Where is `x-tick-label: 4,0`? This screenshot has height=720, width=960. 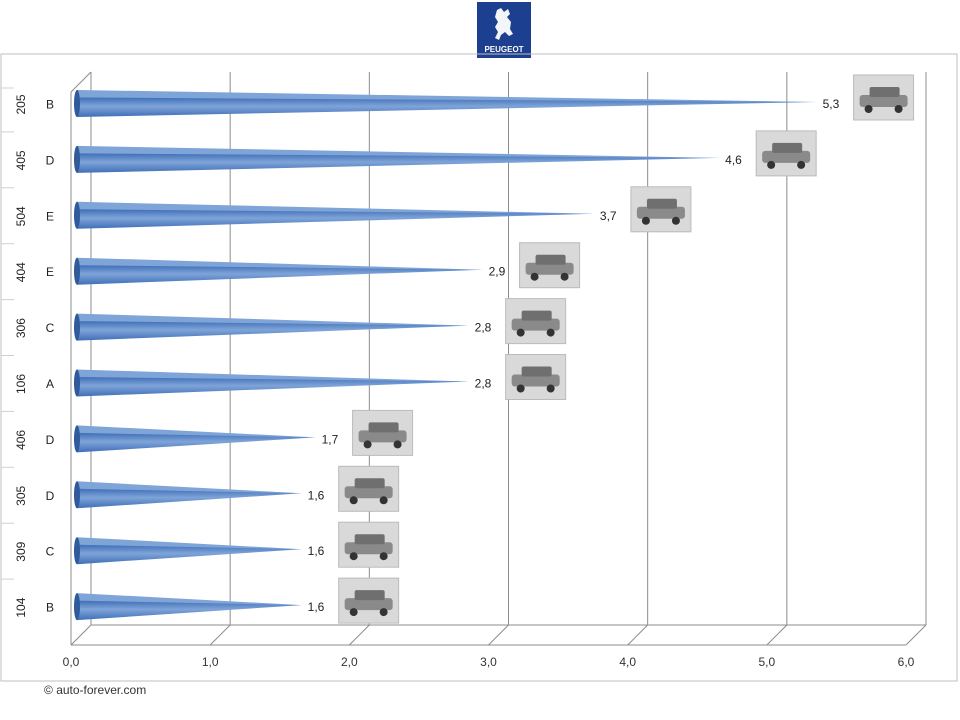 x-tick-label: 4,0 is located at coordinates (627, 662).